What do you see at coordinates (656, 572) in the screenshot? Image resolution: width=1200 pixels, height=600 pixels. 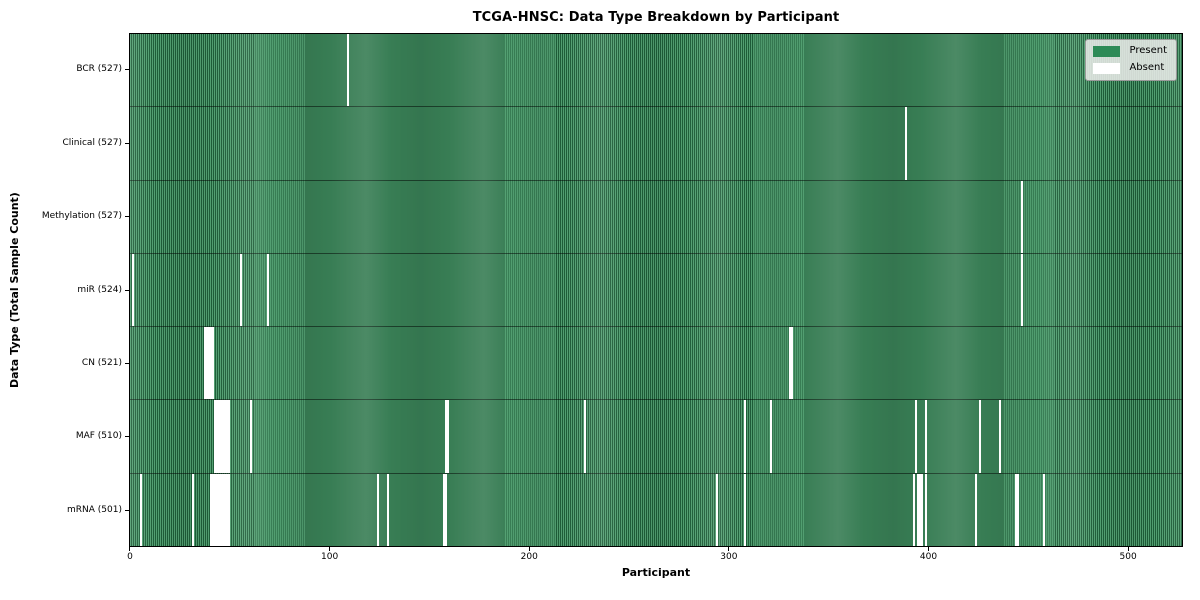 I see `x-axis-label: Participant` at bounding box center [656, 572].